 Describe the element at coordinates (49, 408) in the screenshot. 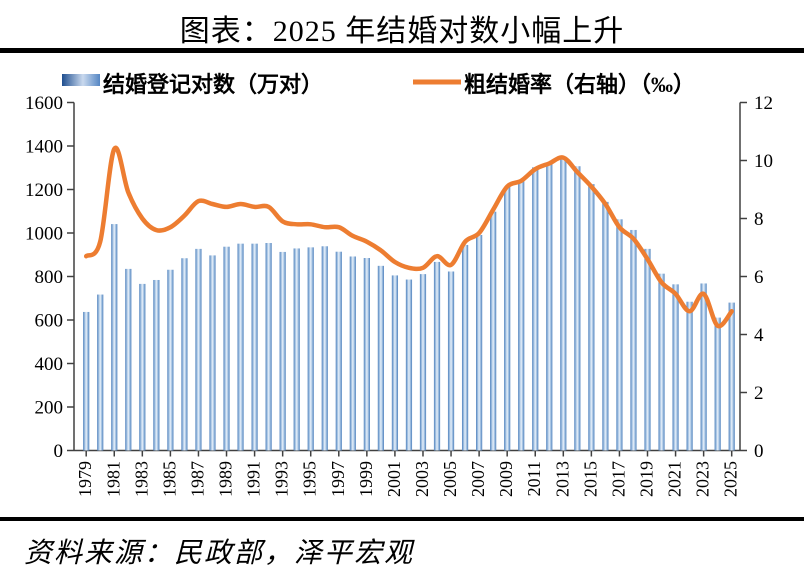

I see `left-axis-tick-label: 200` at that location.